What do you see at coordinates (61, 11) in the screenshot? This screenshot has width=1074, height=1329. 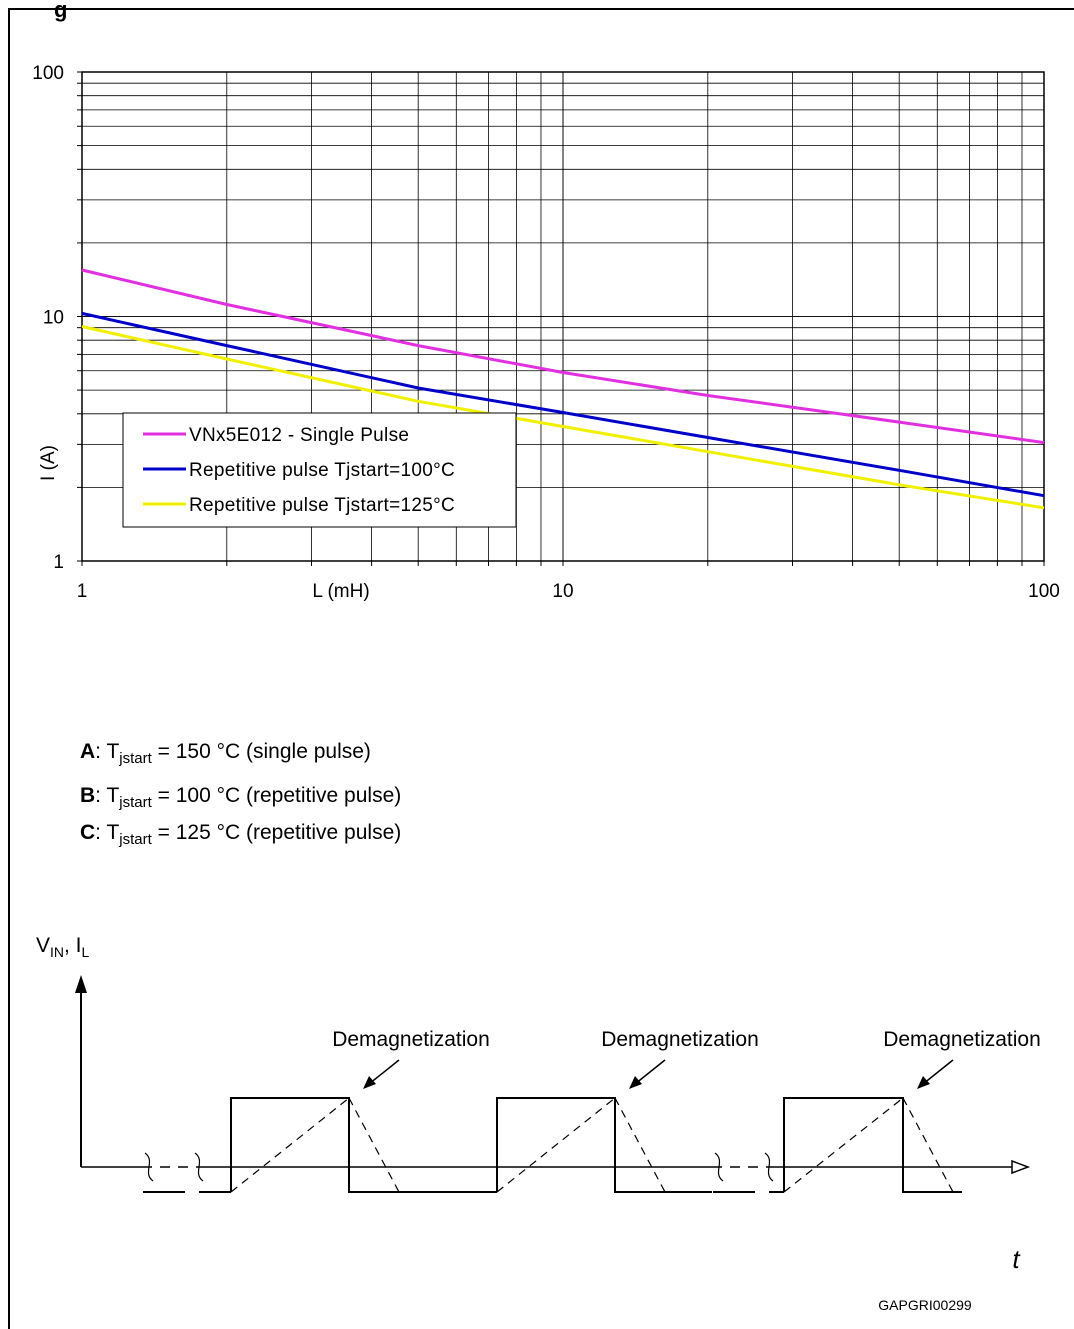 I see `figure-heading: g` at bounding box center [61, 11].